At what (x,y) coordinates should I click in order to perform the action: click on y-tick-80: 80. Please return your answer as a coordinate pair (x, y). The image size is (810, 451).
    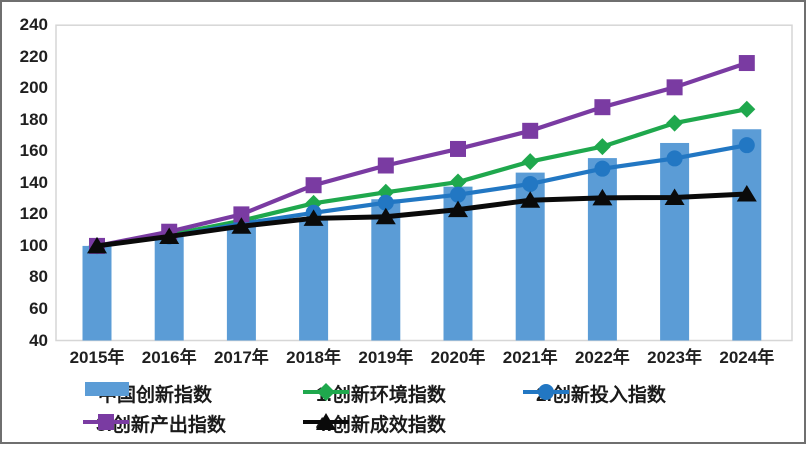
    Looking at the image, I should click on (38, 277).